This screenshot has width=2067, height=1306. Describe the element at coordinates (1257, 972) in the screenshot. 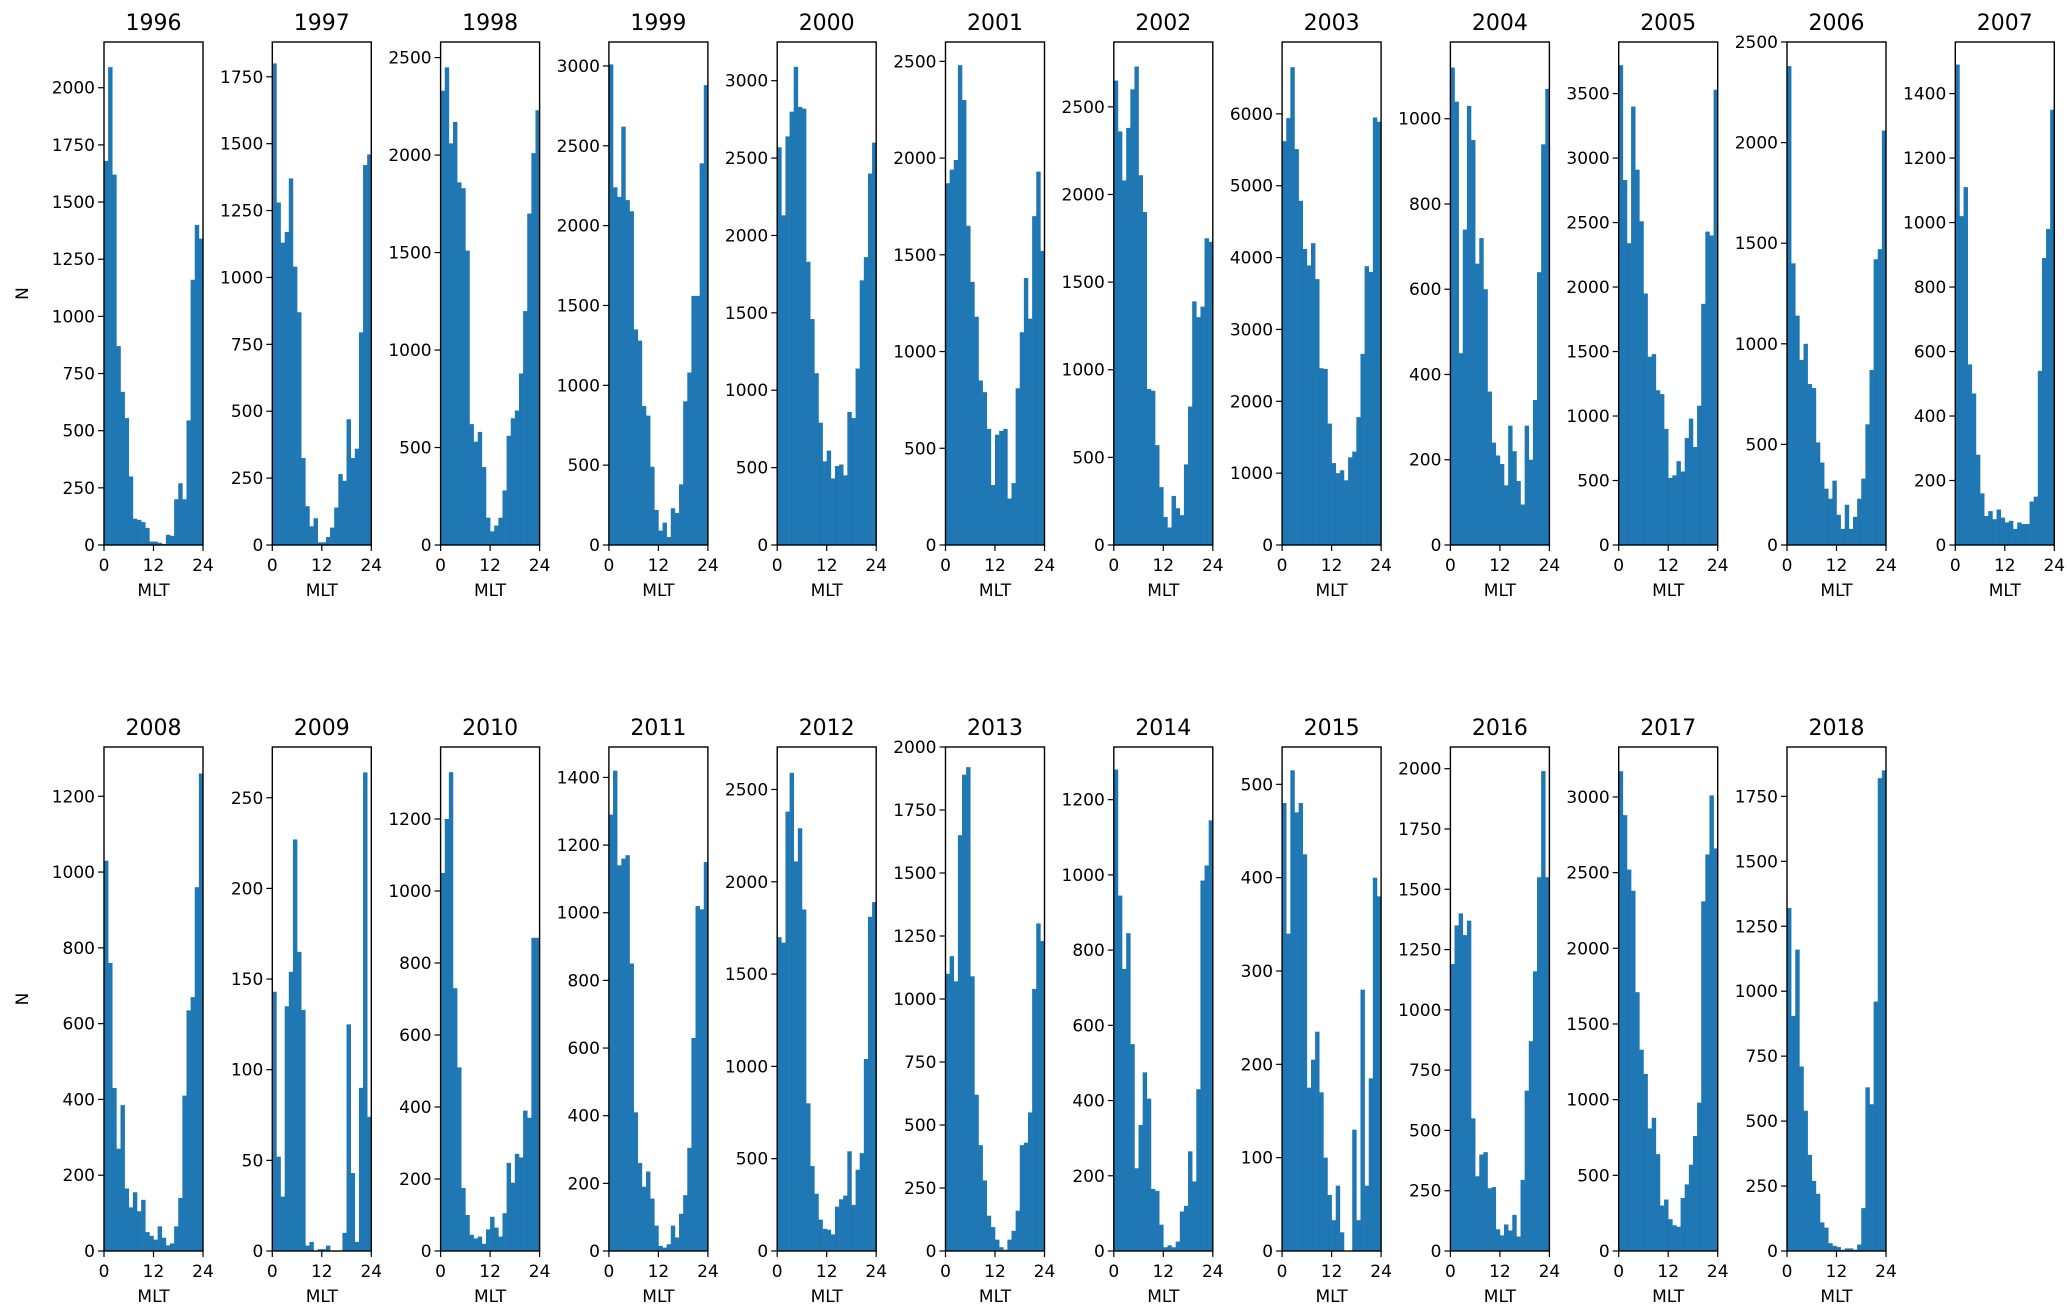

I see `y-tick-label: 300` at that location.